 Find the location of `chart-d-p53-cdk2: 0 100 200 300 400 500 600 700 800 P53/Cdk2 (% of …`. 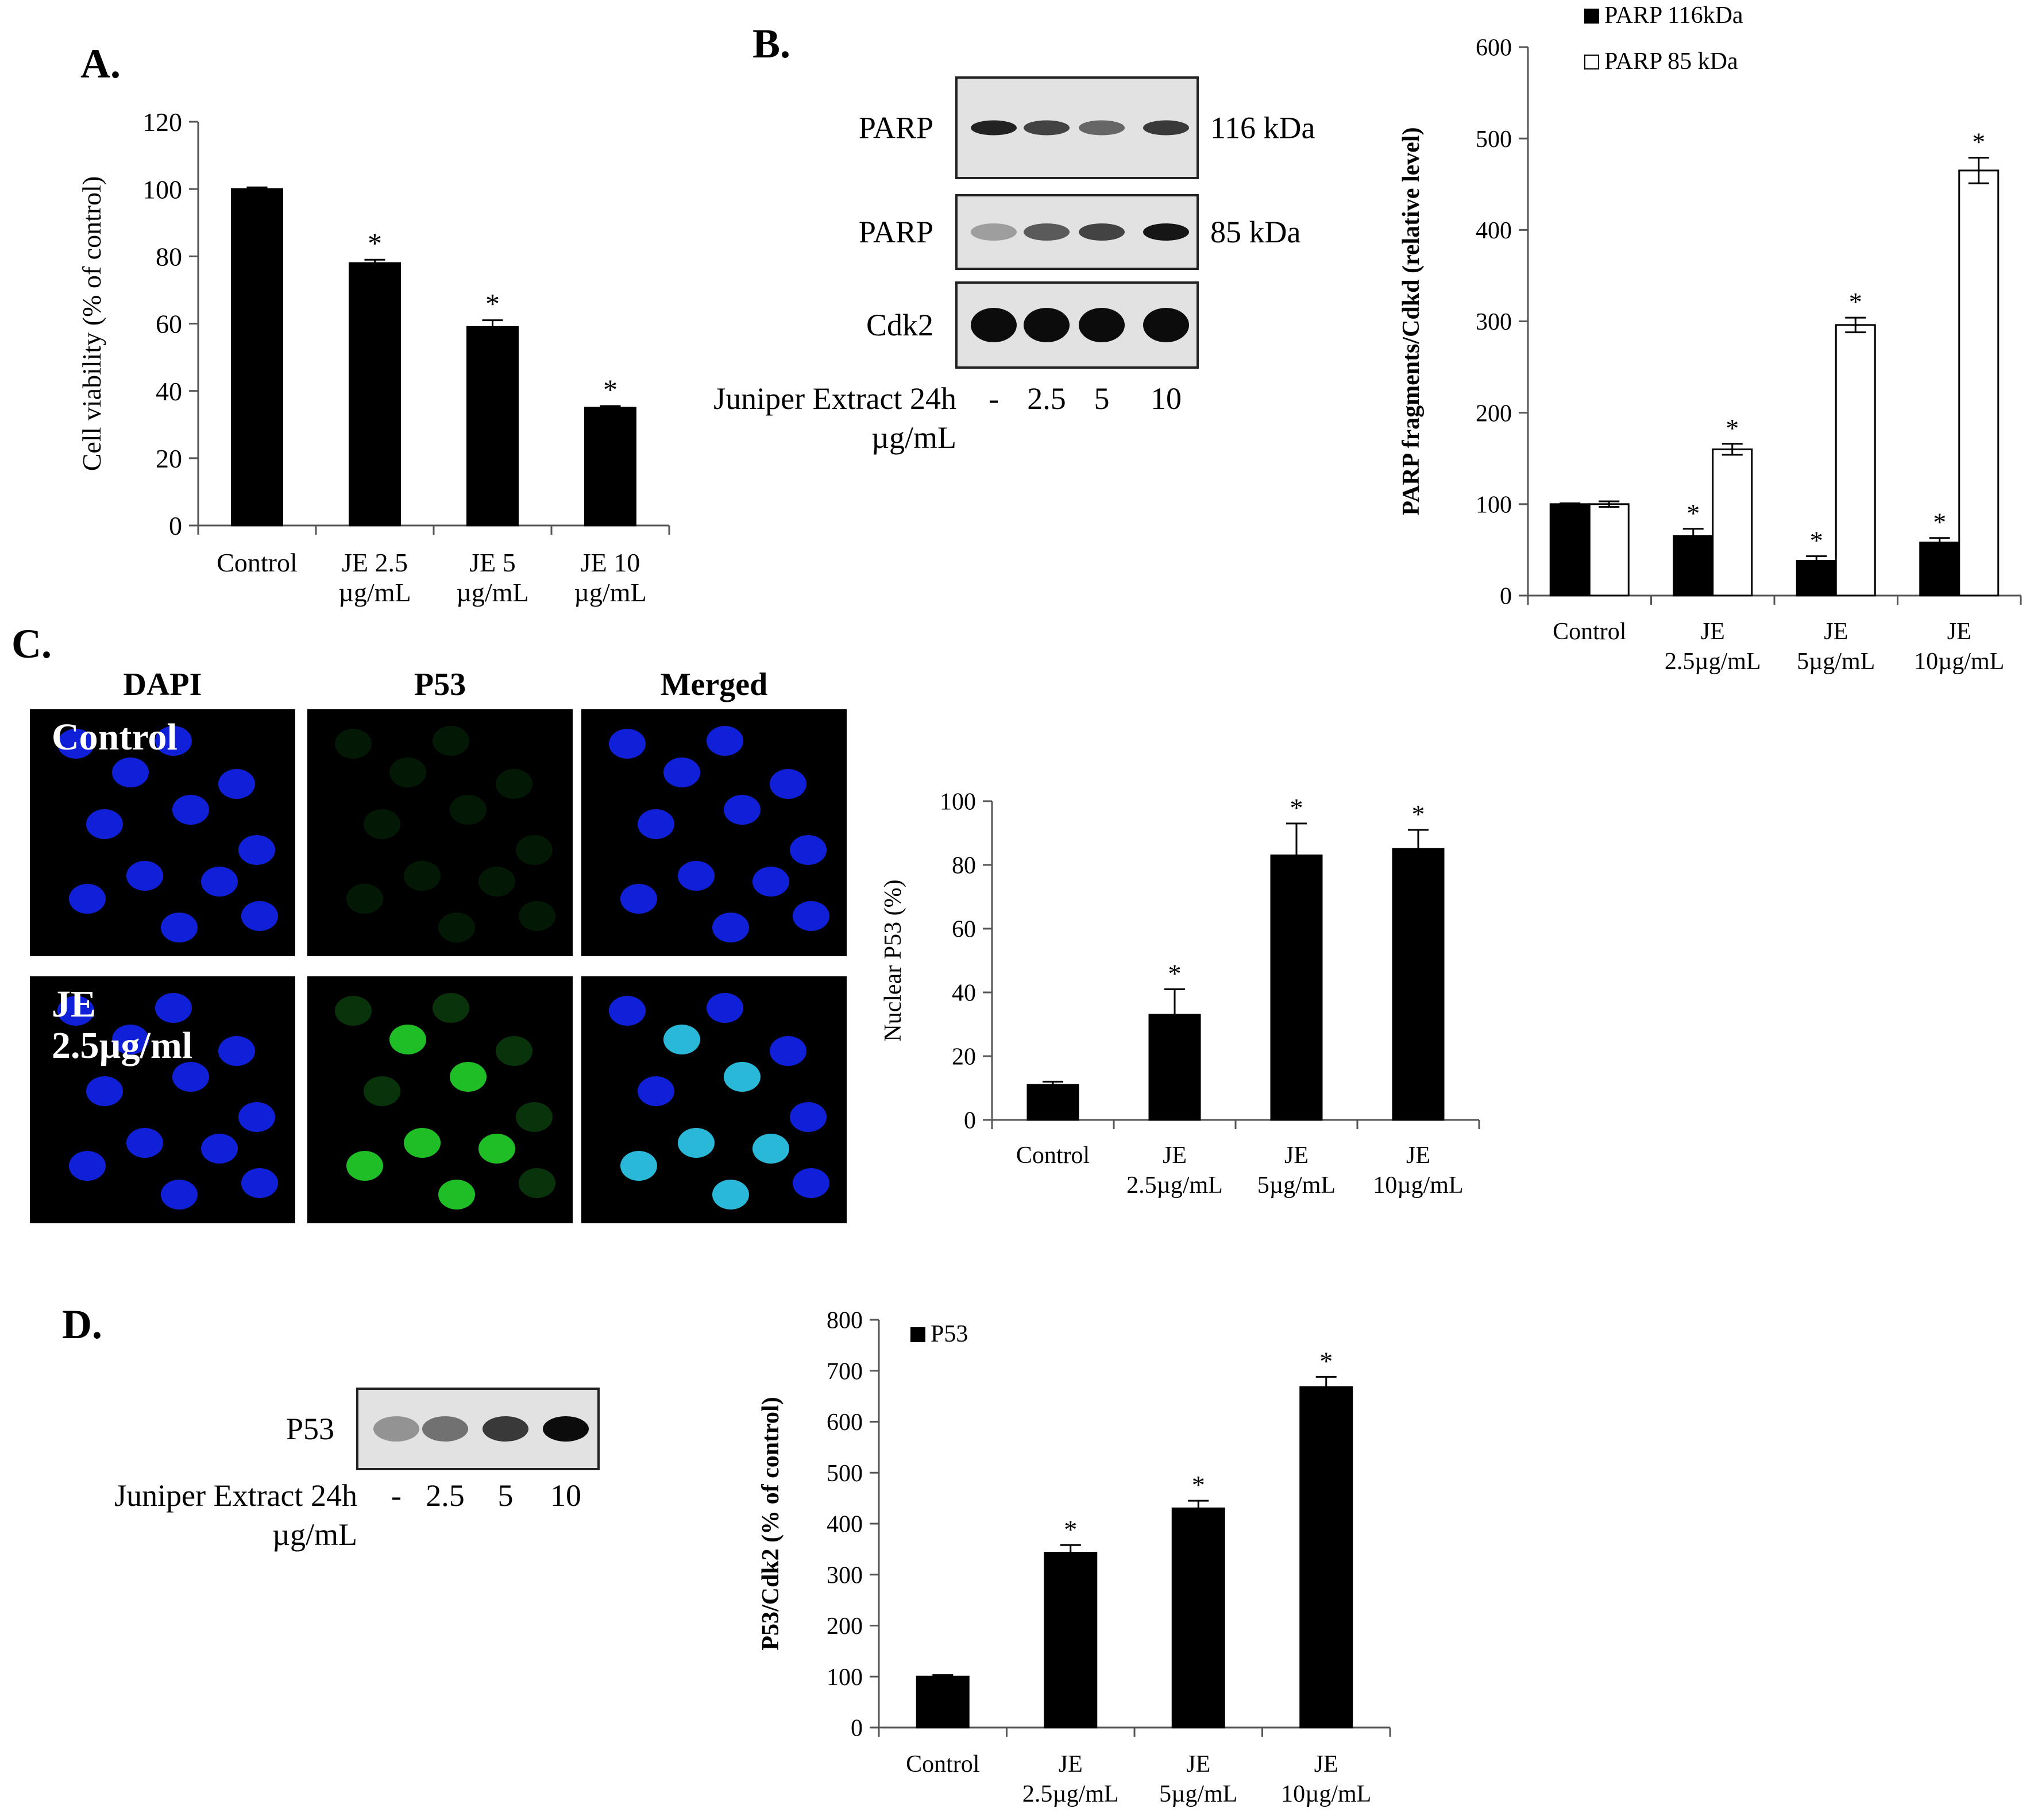

chart-d-p53-cdk2: 0 100 200 300 400 500 600 700 800 P53/Cdk2 (% of … is located at coordinates (1075, 1558).